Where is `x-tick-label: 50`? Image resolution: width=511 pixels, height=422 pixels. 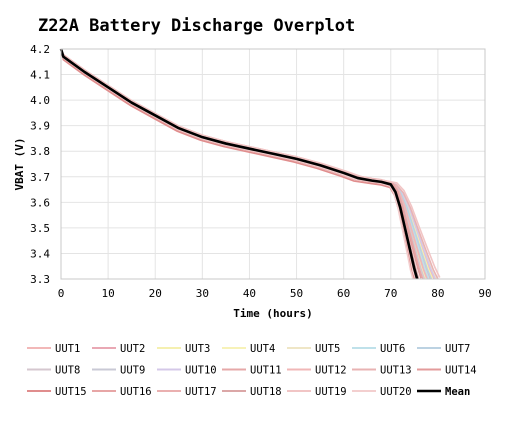
x-tick-label: 50 is located at coordinates (296, 293).